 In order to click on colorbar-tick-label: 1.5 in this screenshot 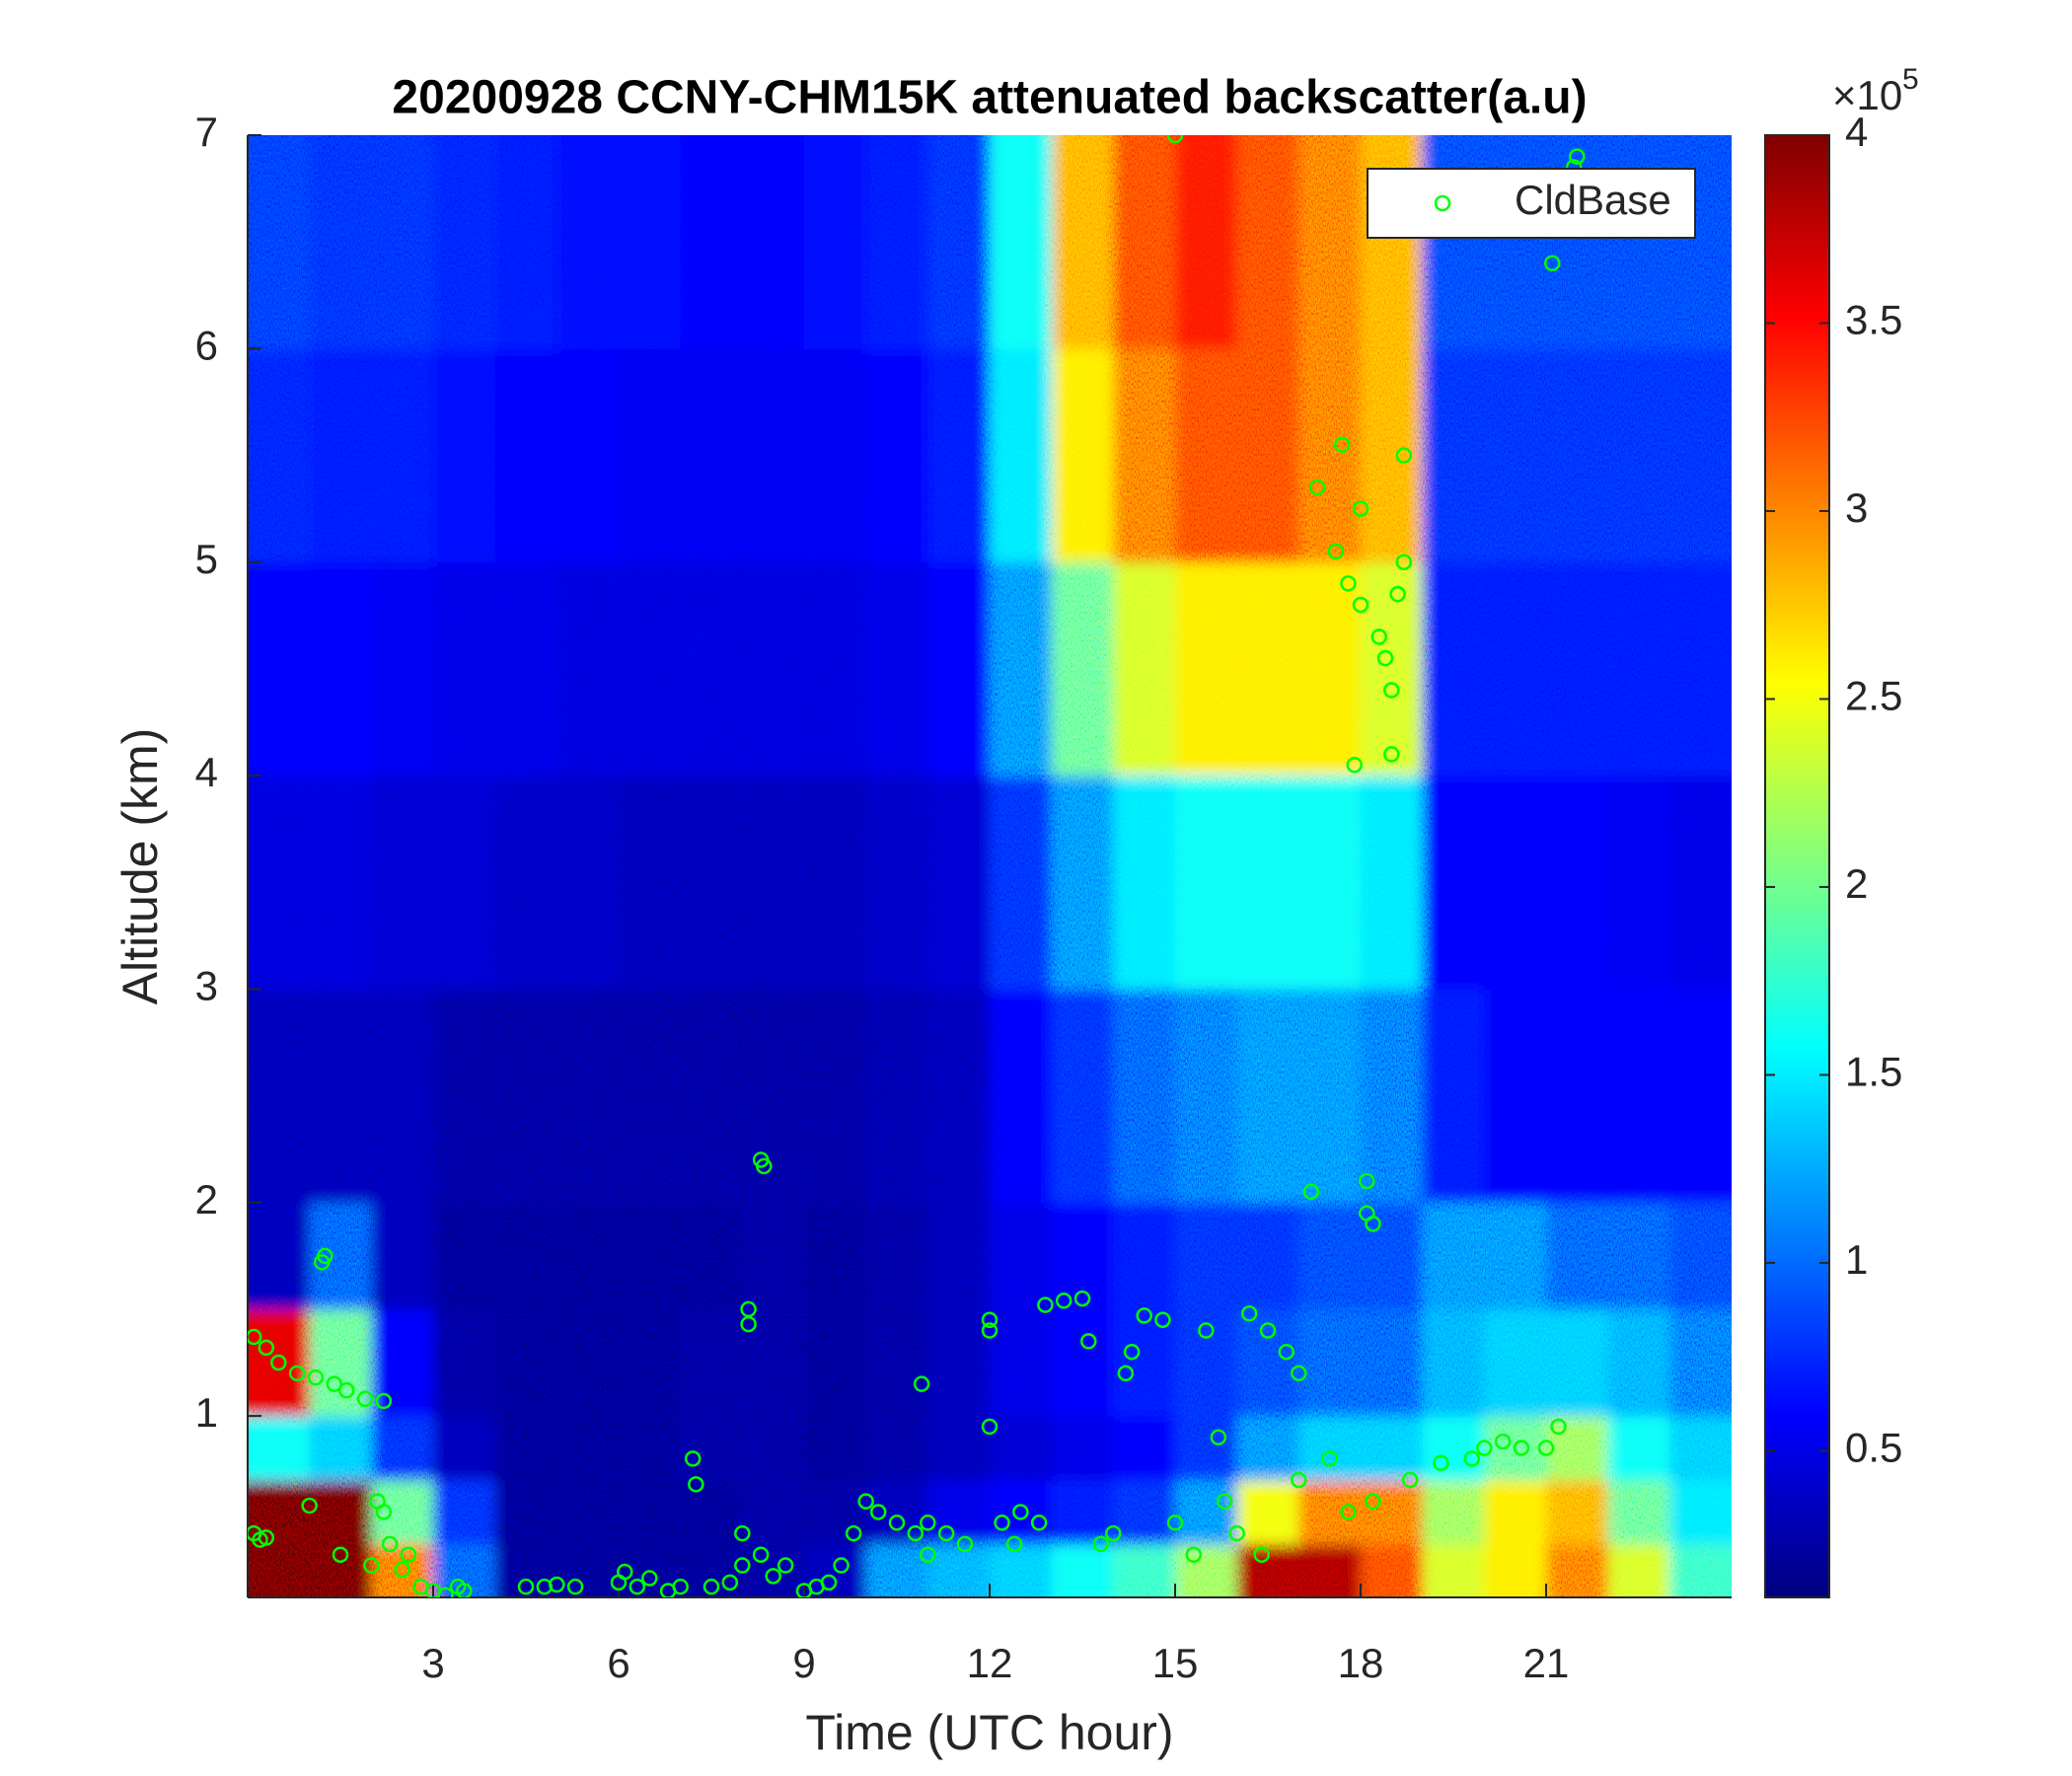, I will do `click(1874, 1072)`.